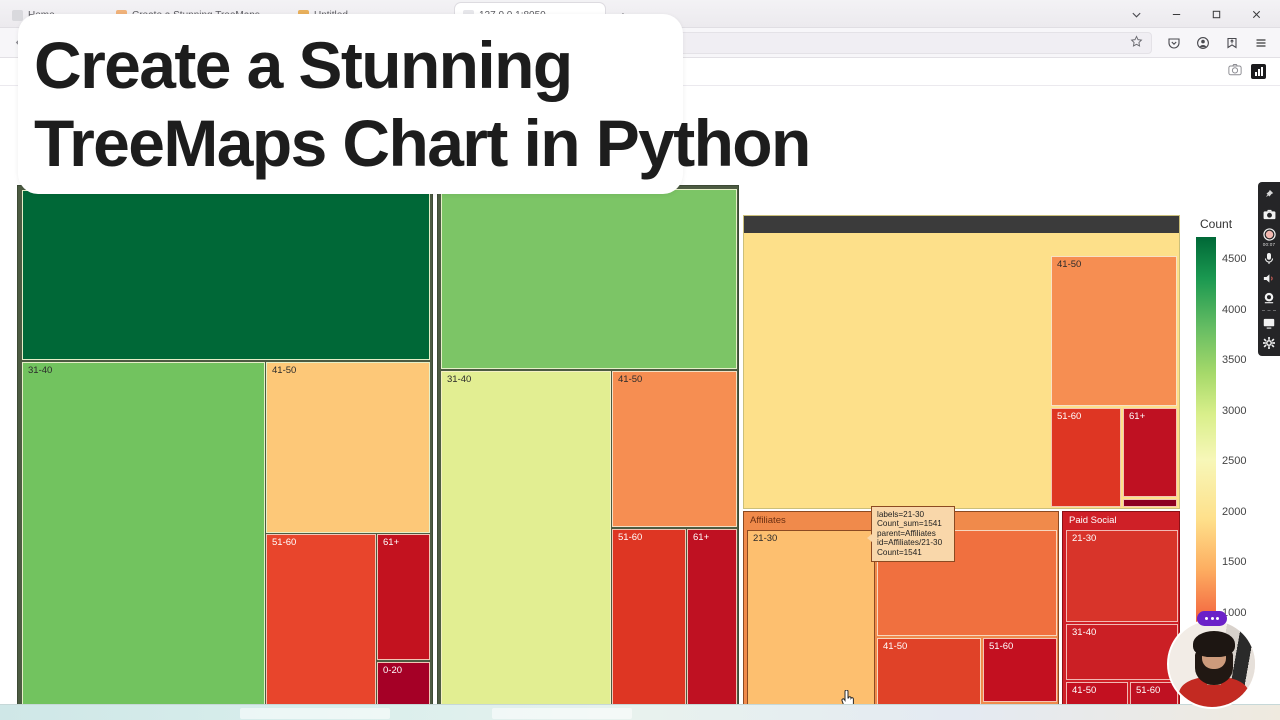 The width and height of the screenshot is (1280, 720). I want to click on title-line-2: TreeMaps Chart in Python, so click(422, 143).